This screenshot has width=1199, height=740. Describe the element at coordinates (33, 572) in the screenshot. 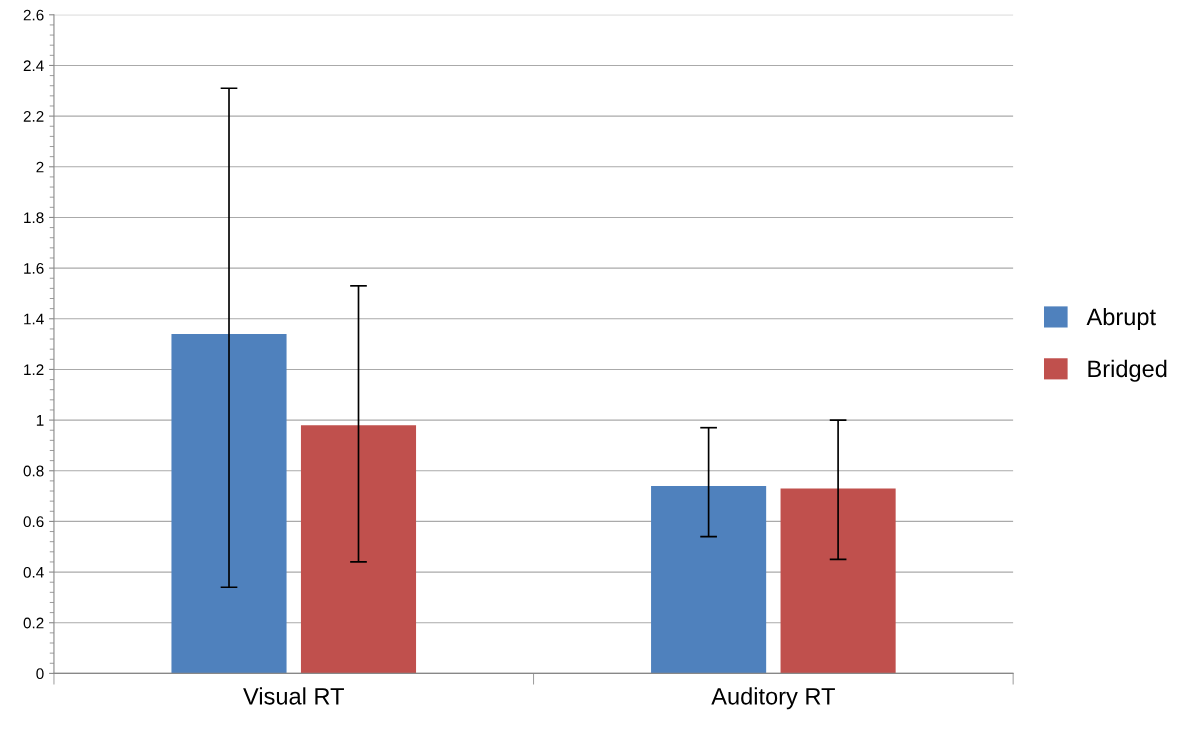

I see `y-tick-label: 0.4` at that location.